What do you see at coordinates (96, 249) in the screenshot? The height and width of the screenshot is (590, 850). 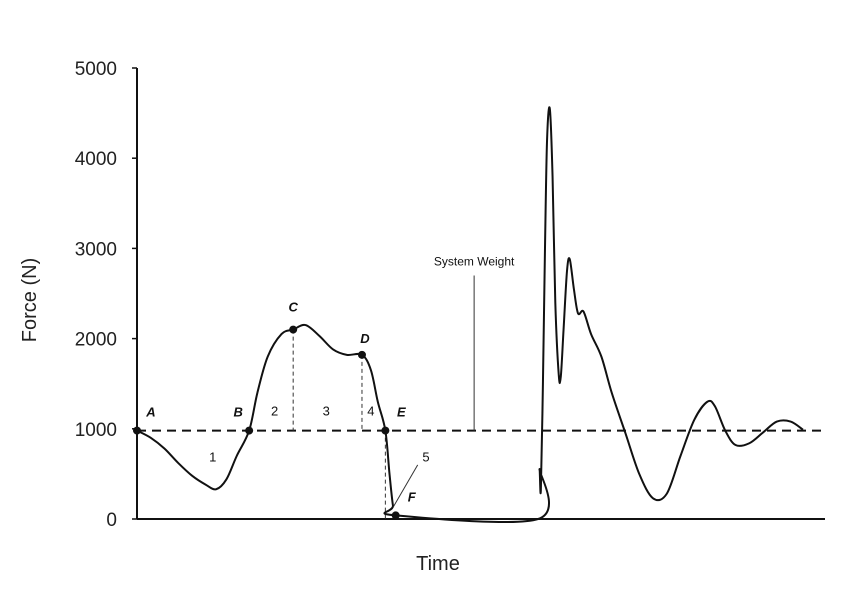 I see `y-tick-label: 3000` at bounding box center [96, 249].